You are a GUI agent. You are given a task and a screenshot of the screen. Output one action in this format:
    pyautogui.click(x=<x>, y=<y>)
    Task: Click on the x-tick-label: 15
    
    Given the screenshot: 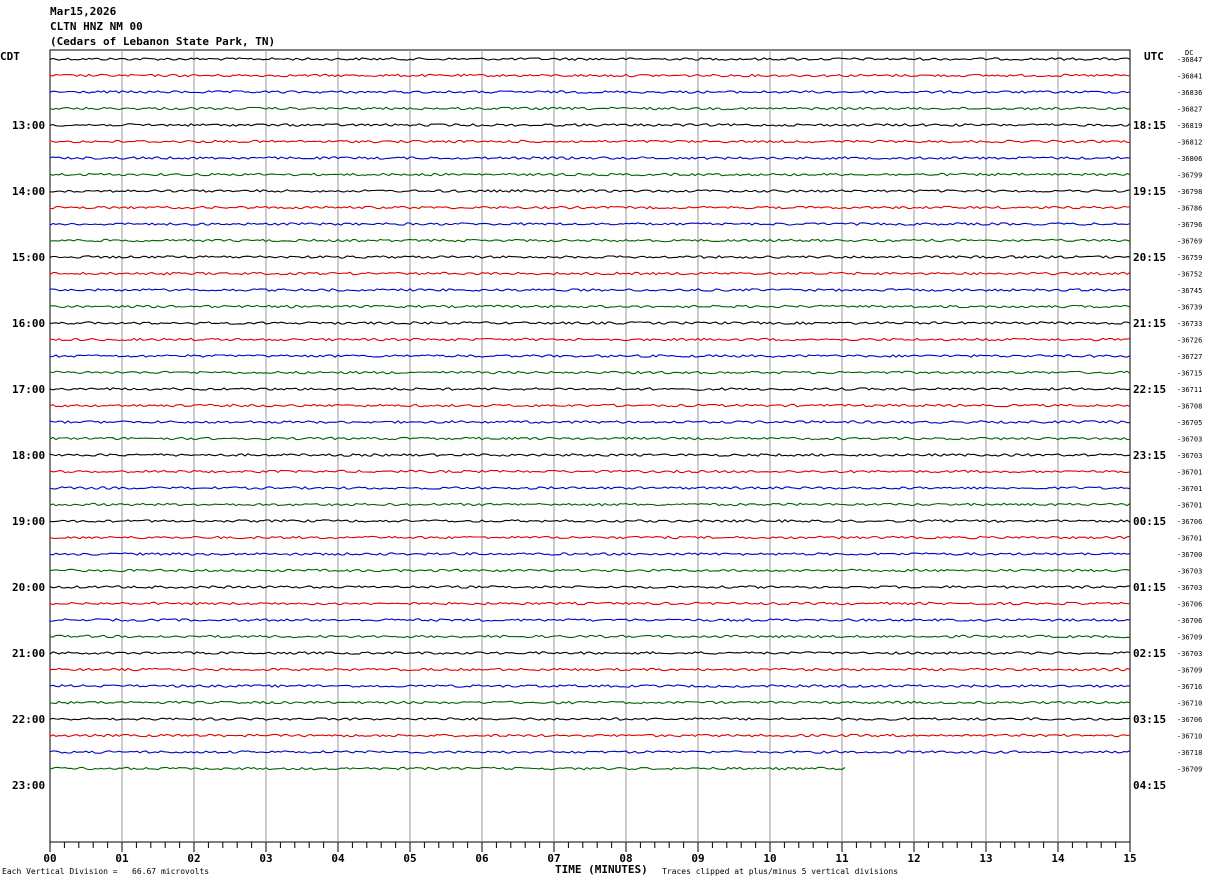 What is the action you would take?
    pyautogui.click(x=1129, y=858)
    